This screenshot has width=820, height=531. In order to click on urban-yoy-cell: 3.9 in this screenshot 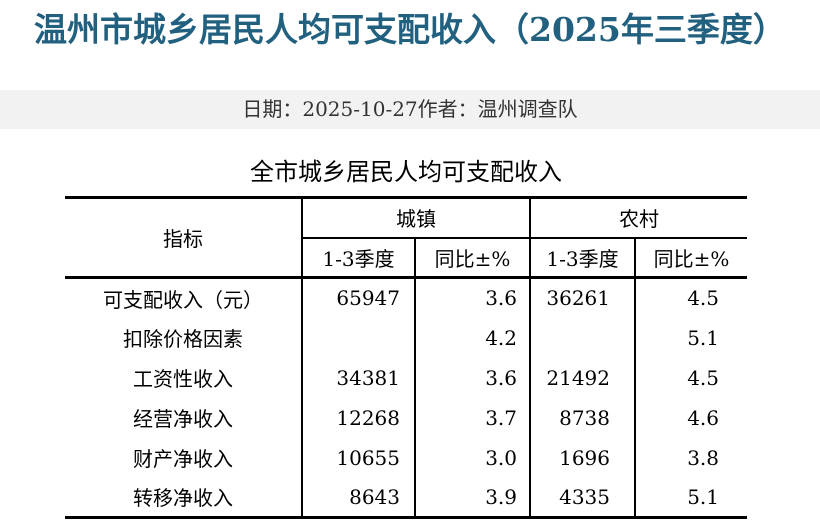, I will do `click(473, 497)`.